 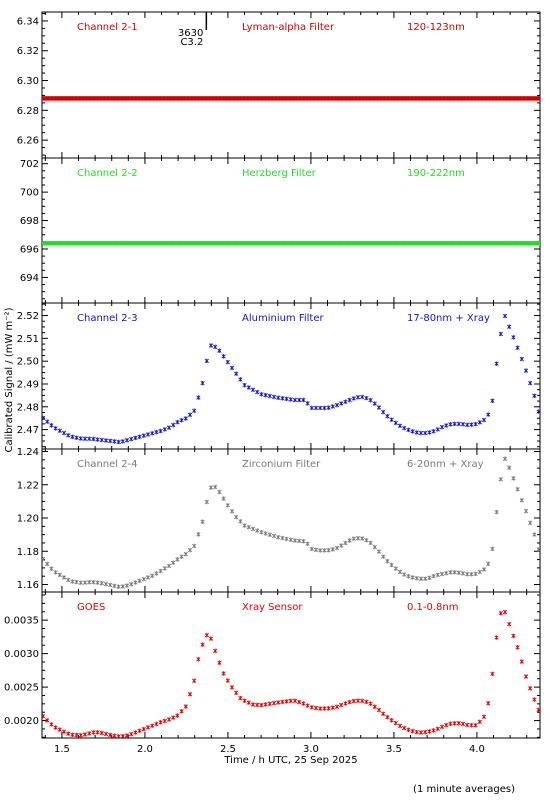 What do you see at coordinates (311, 749) in the screenshot?
I see `x-tick-label: 3.0` at bounding box center [311, 749].